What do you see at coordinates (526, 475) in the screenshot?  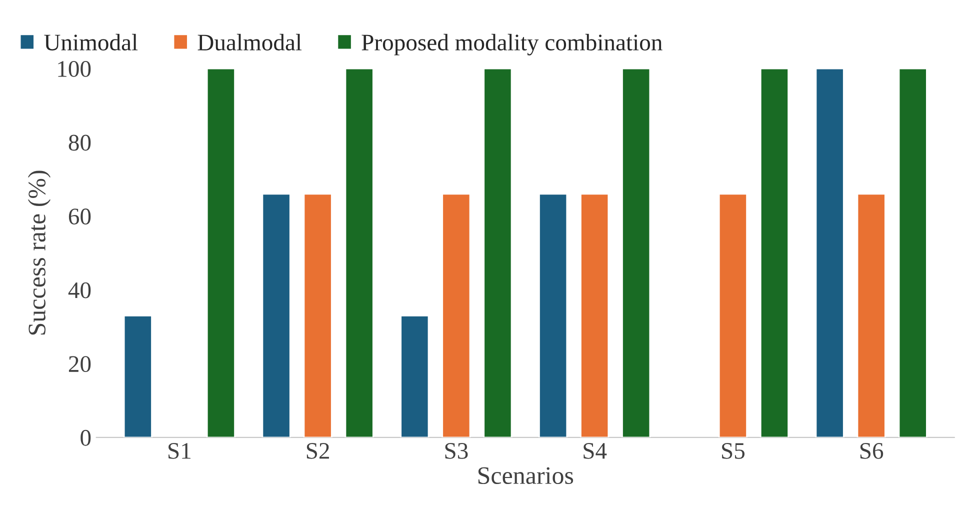 I see `x-axis-title: Scenarios` at bounding box center [526, 475].